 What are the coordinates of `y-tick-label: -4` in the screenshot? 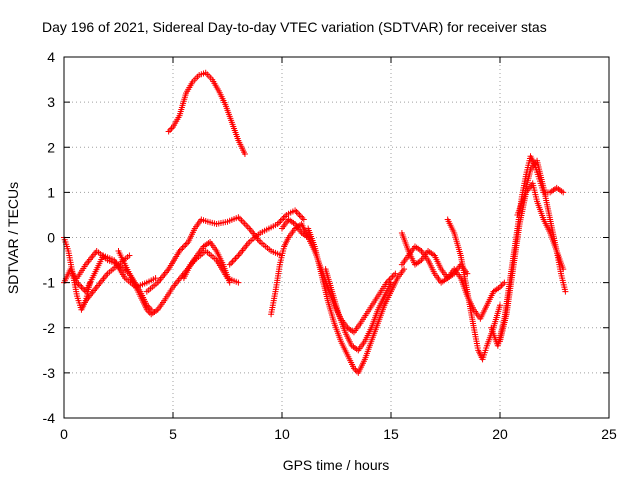 It's located at (49, 418).